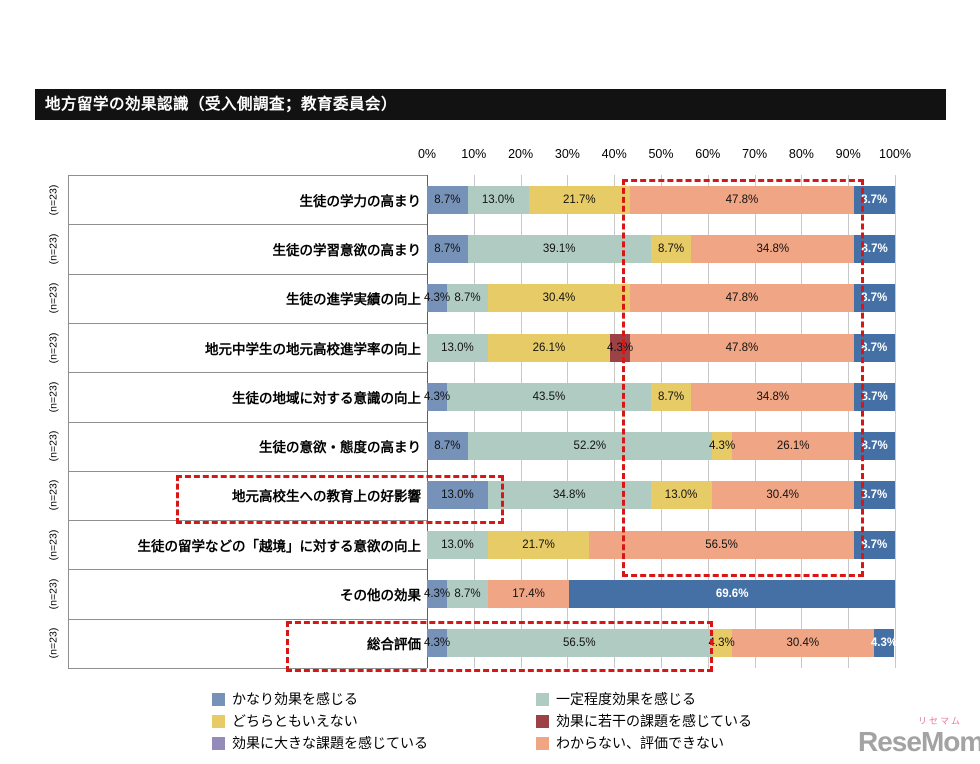  Describe the element at coordinates (394, 645) in the screenshot. I see `category-label: 総合評価` at that location.